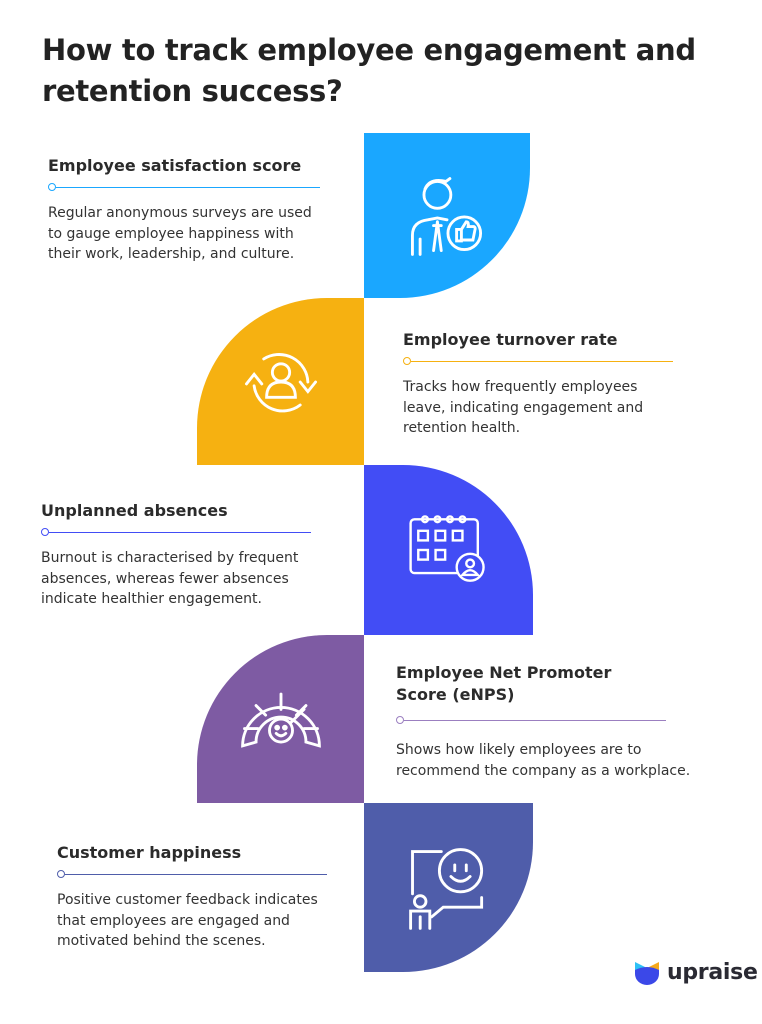  I want to click on block-absences, so click(448, 550).